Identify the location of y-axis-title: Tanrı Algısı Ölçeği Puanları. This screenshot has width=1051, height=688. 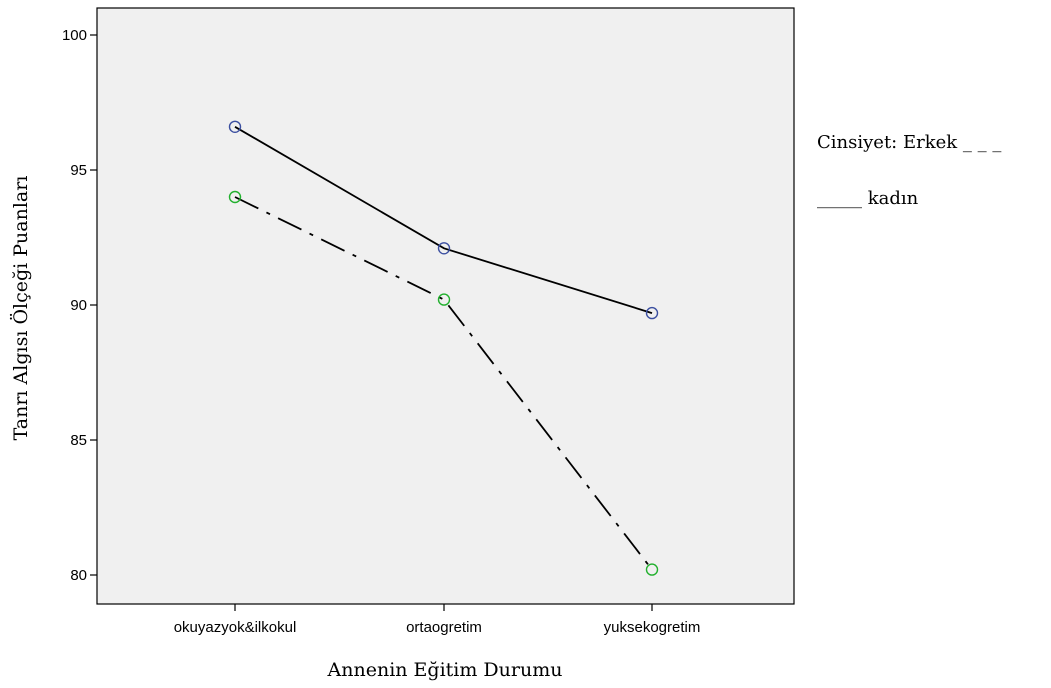
(20, 308).